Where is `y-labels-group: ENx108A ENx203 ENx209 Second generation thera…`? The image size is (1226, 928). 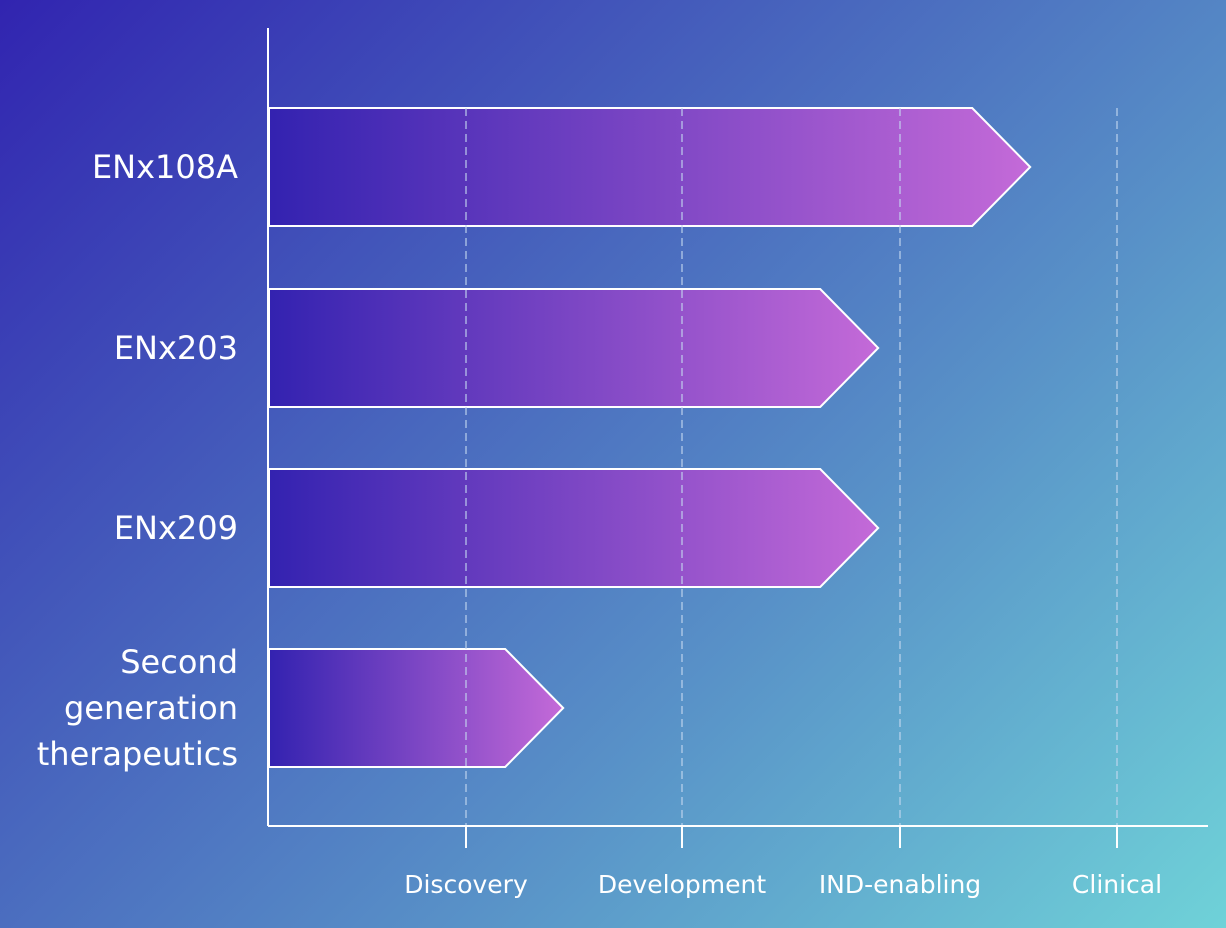
y-labels-group: ENx108A ENx203 ENx209 Second generation thera… is located at coordinates (137, 460).